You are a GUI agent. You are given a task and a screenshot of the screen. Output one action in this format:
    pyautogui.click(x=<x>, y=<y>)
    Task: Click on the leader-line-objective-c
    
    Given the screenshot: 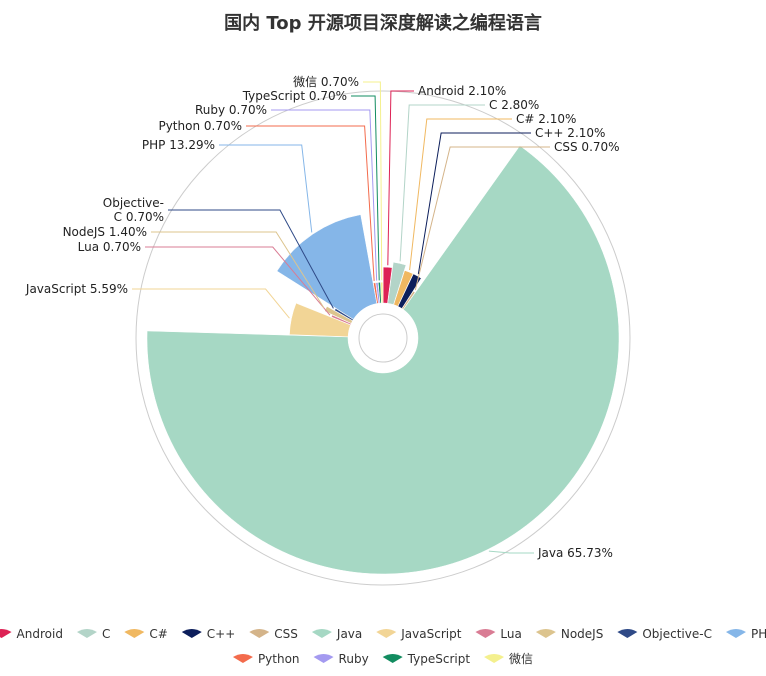 What is the action you would take?
    pyautogui.click(x=251, y=259)
    